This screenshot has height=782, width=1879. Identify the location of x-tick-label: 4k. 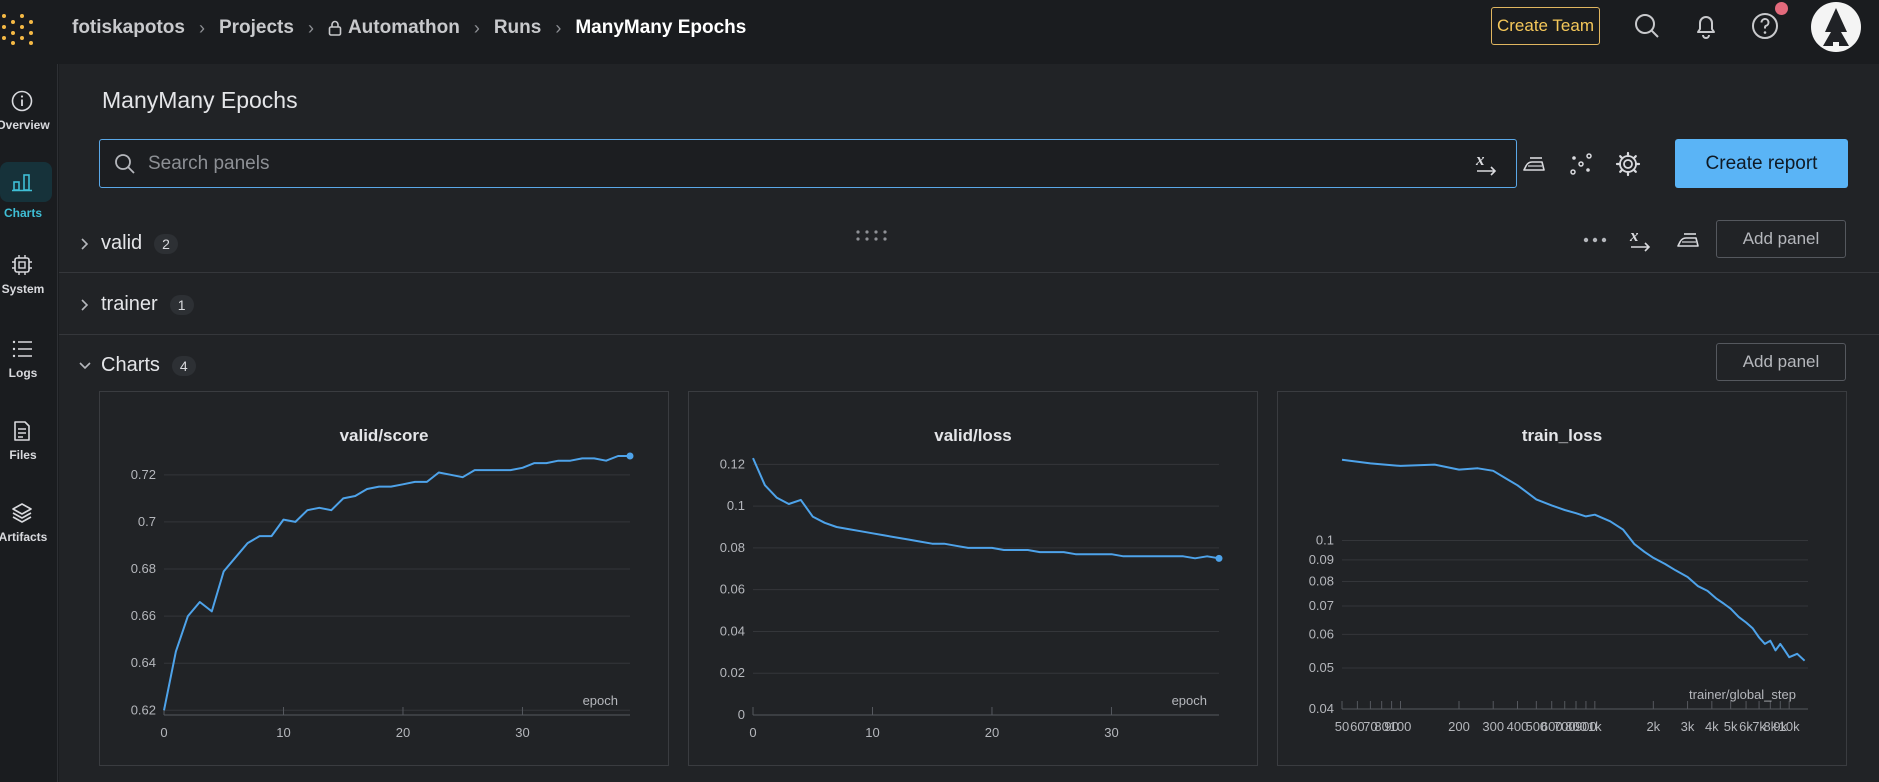
(1712, 726).